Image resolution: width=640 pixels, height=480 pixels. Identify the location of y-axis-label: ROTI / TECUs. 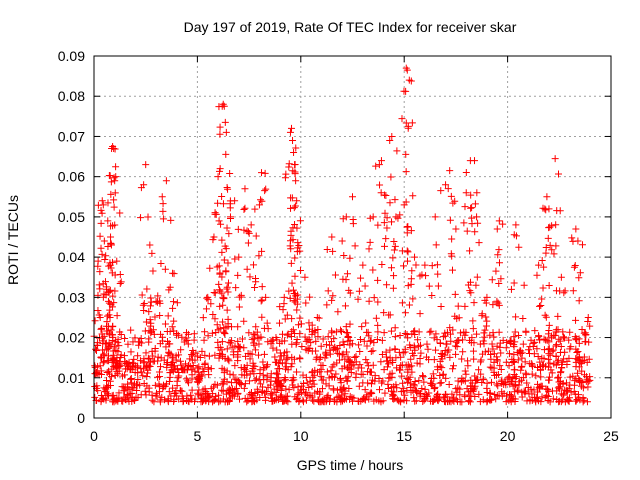
(13, 240).